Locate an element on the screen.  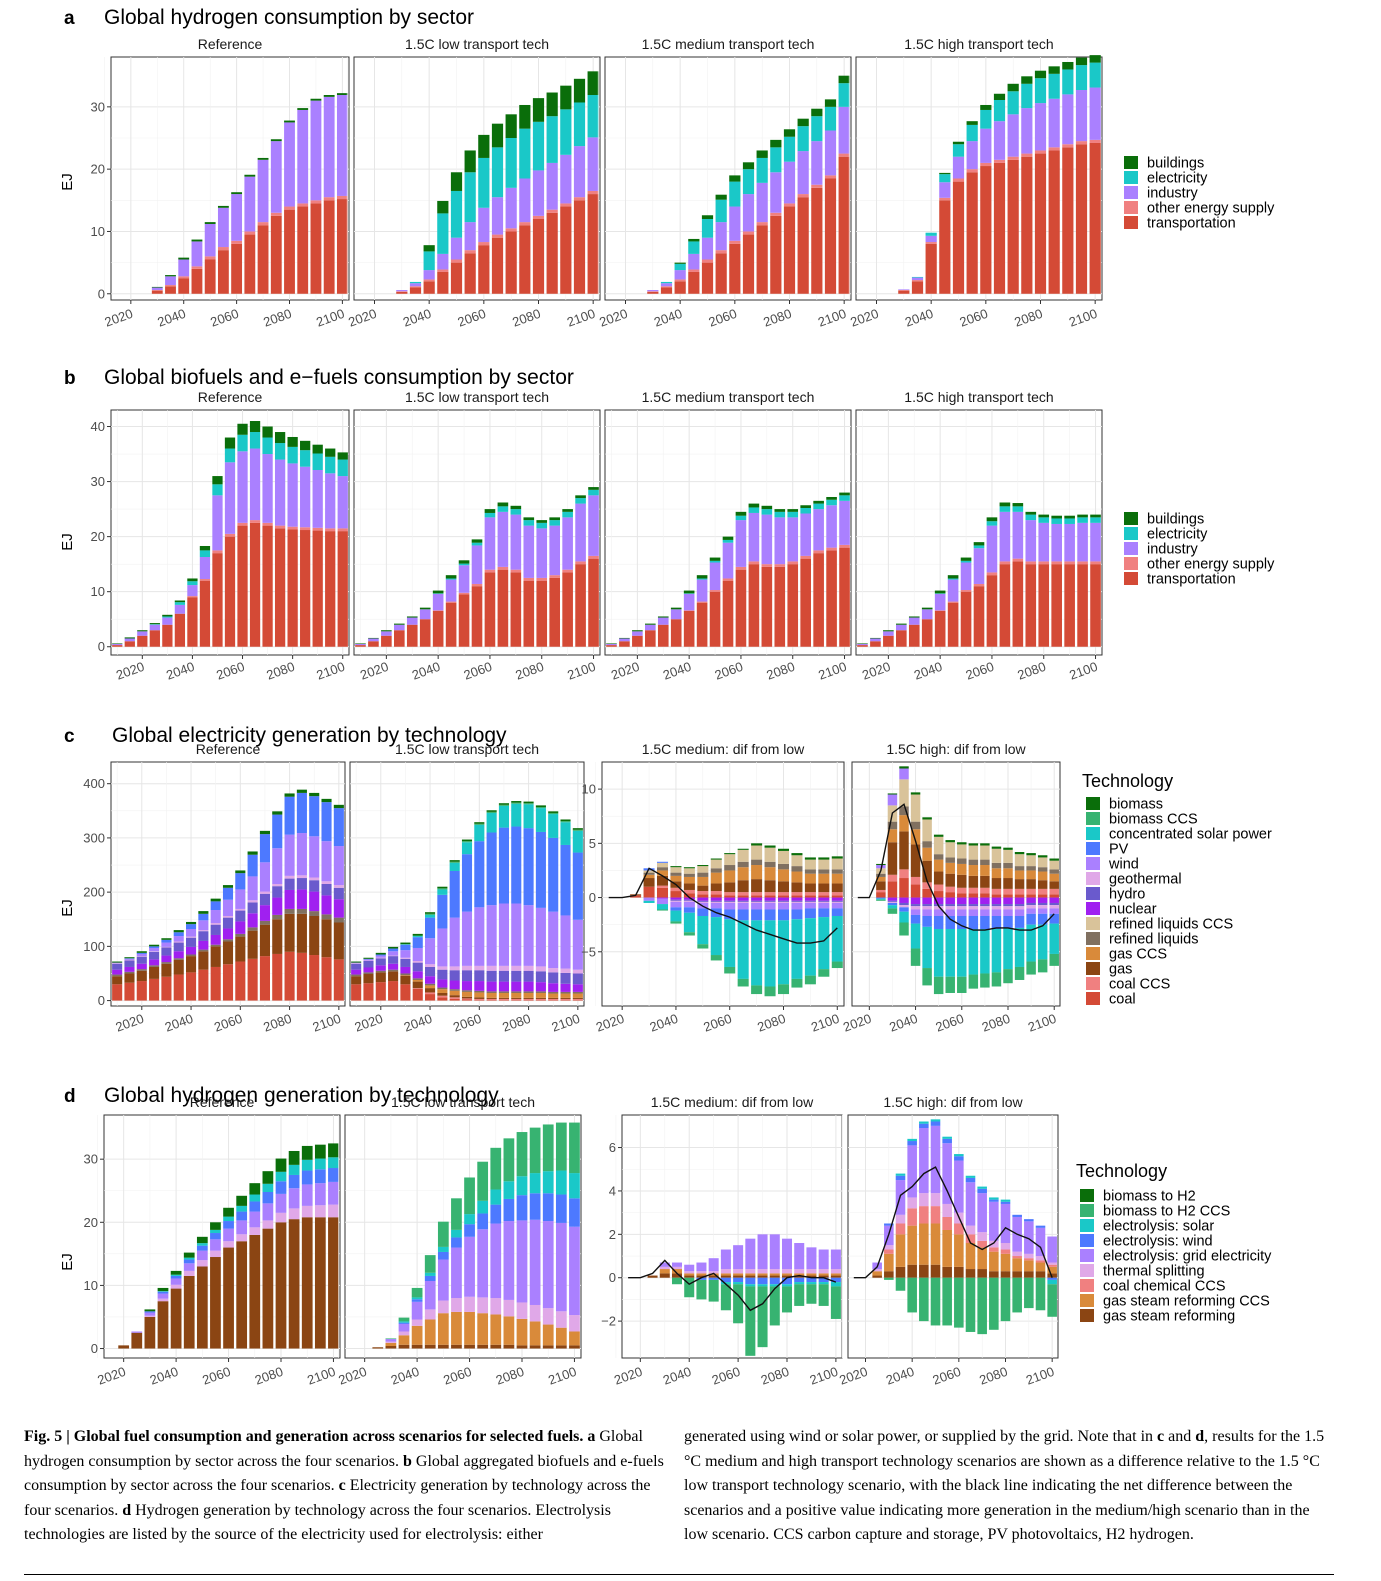
panel-b-facet-3-bar-2060-electricity is located at coordinates (741, 518).